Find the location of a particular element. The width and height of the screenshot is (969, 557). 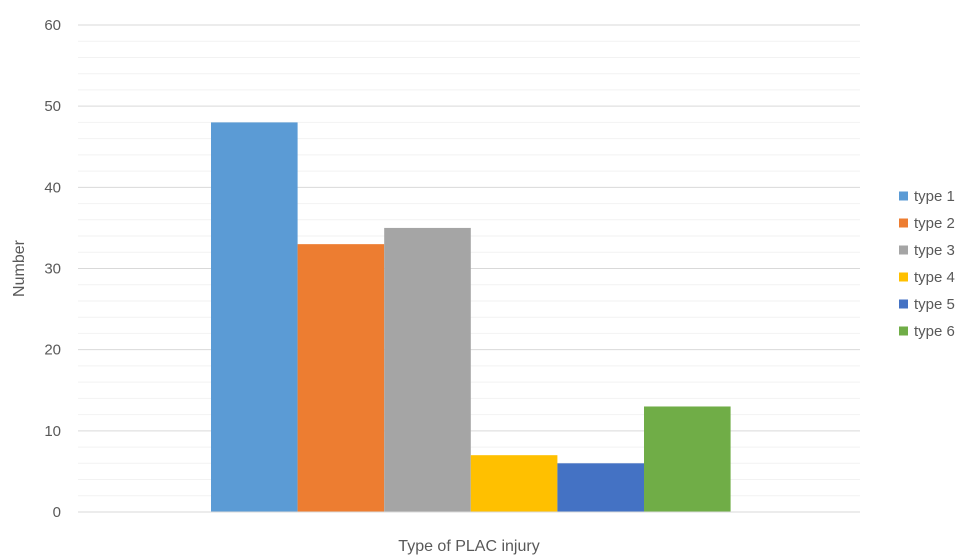

y-tick-label: 30 is located at coordinates (52, 269).